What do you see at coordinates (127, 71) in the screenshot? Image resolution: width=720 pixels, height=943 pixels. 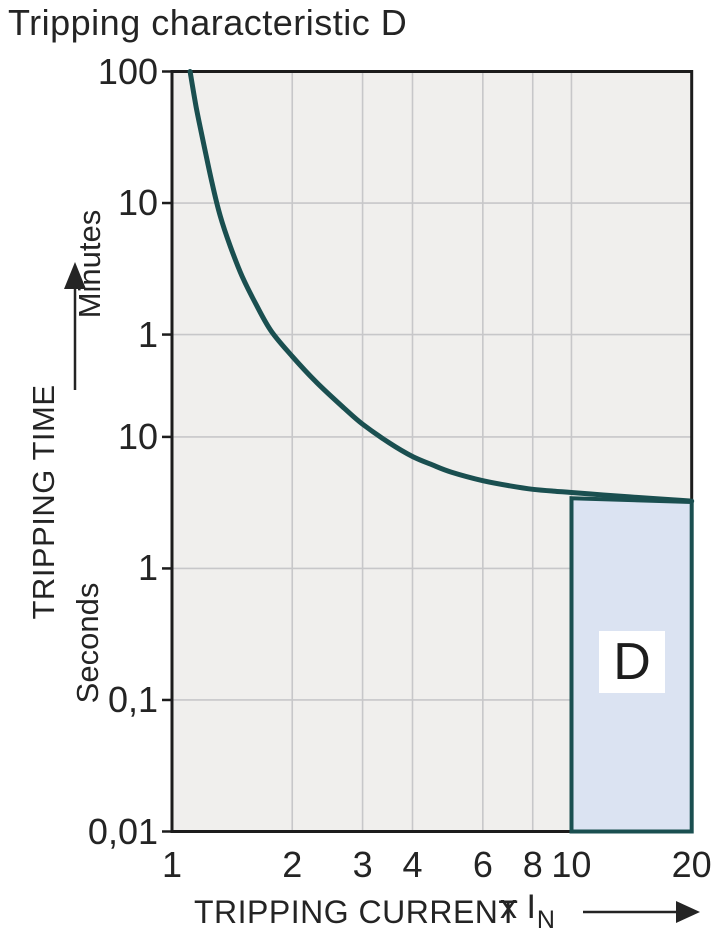 I see `y-tick-label: 100` at bounding box center [127, 71].